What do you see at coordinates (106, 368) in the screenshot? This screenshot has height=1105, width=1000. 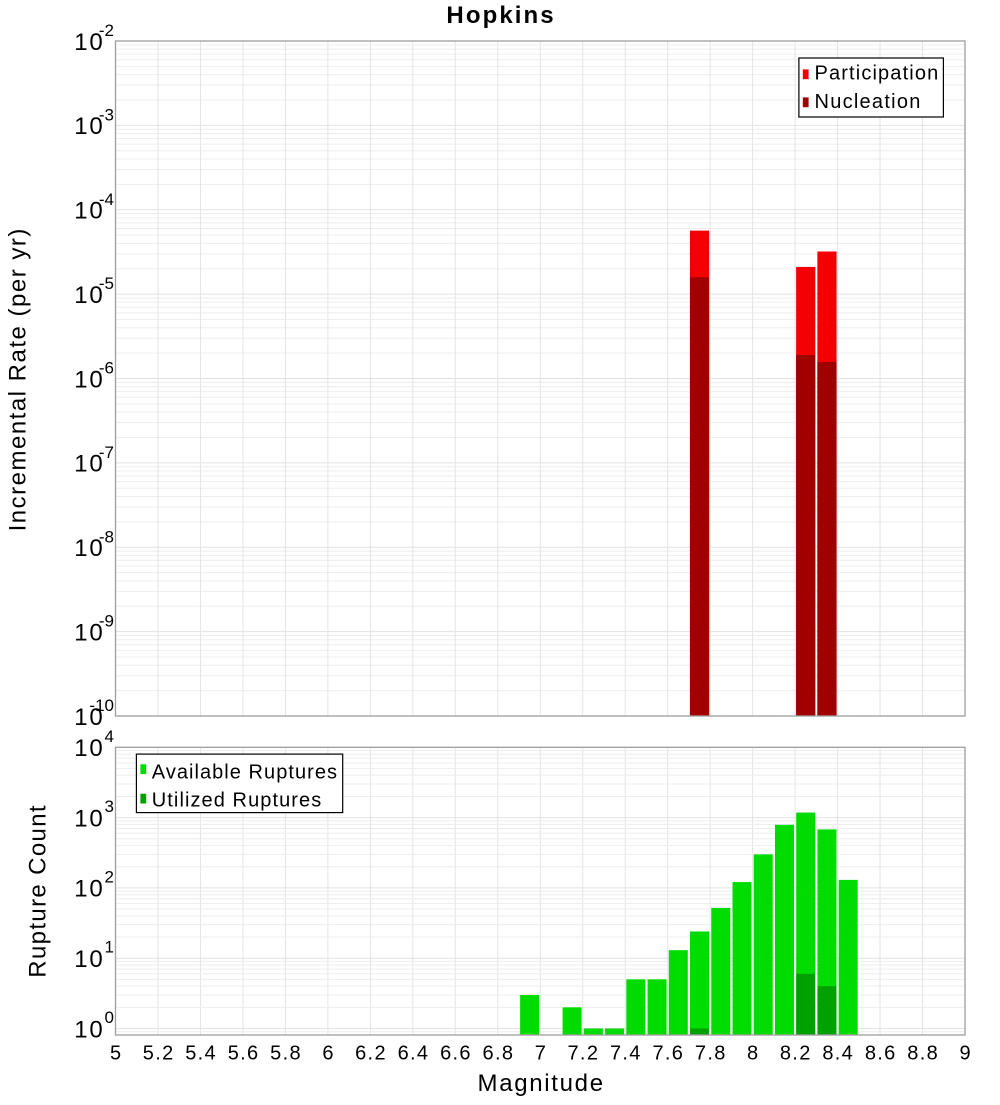 I see `svg-text: -6` at bounding box center [106, 368].